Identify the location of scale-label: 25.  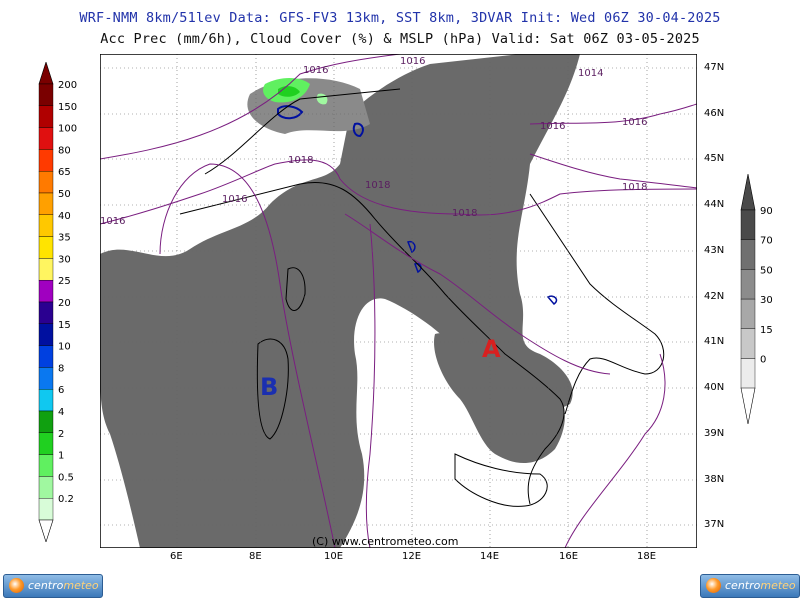
(64, 281).